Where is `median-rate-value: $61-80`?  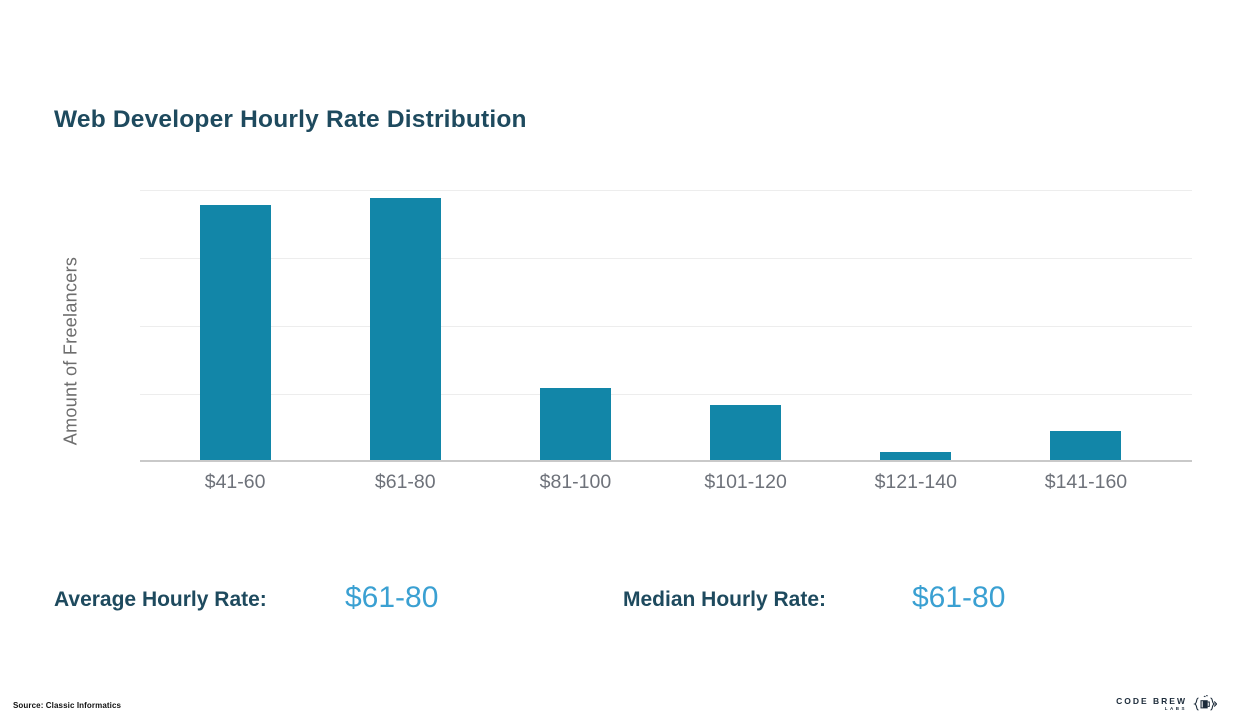 median-rate-value: $61-80 is located at coordinates (959, 597).